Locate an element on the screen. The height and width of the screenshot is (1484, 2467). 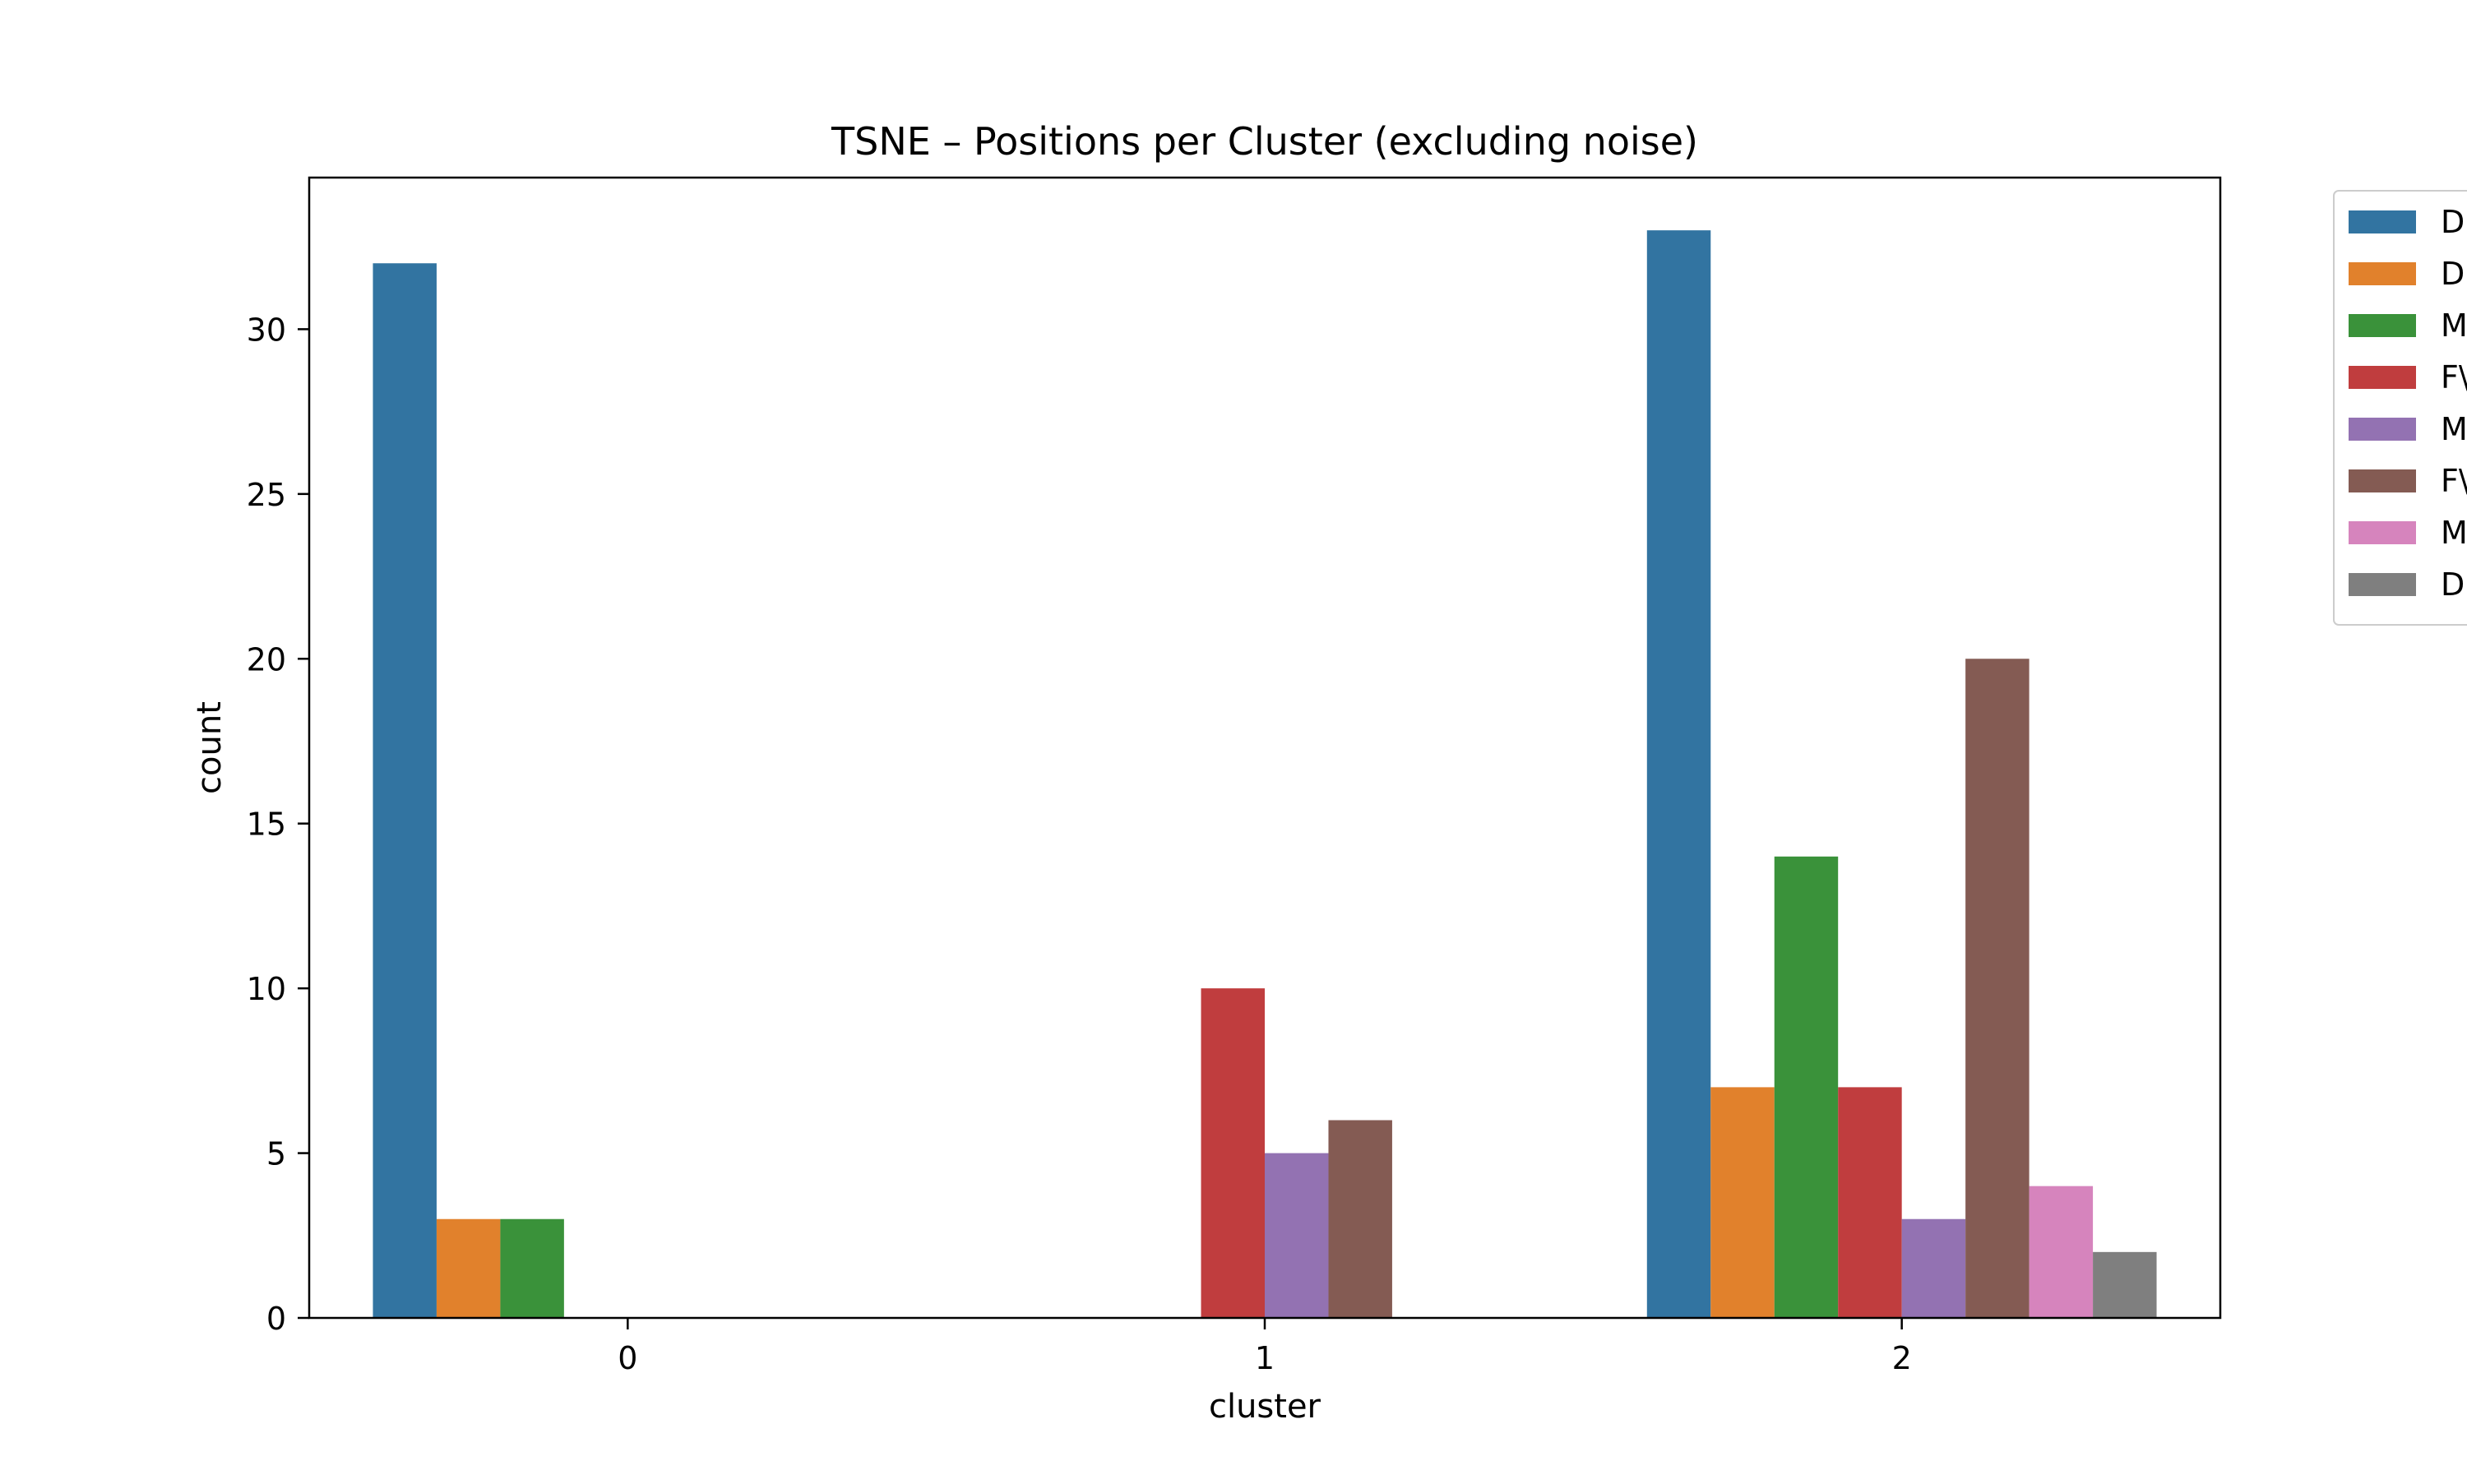
y-tick-label: 10 is located at coordinates (266, 989).